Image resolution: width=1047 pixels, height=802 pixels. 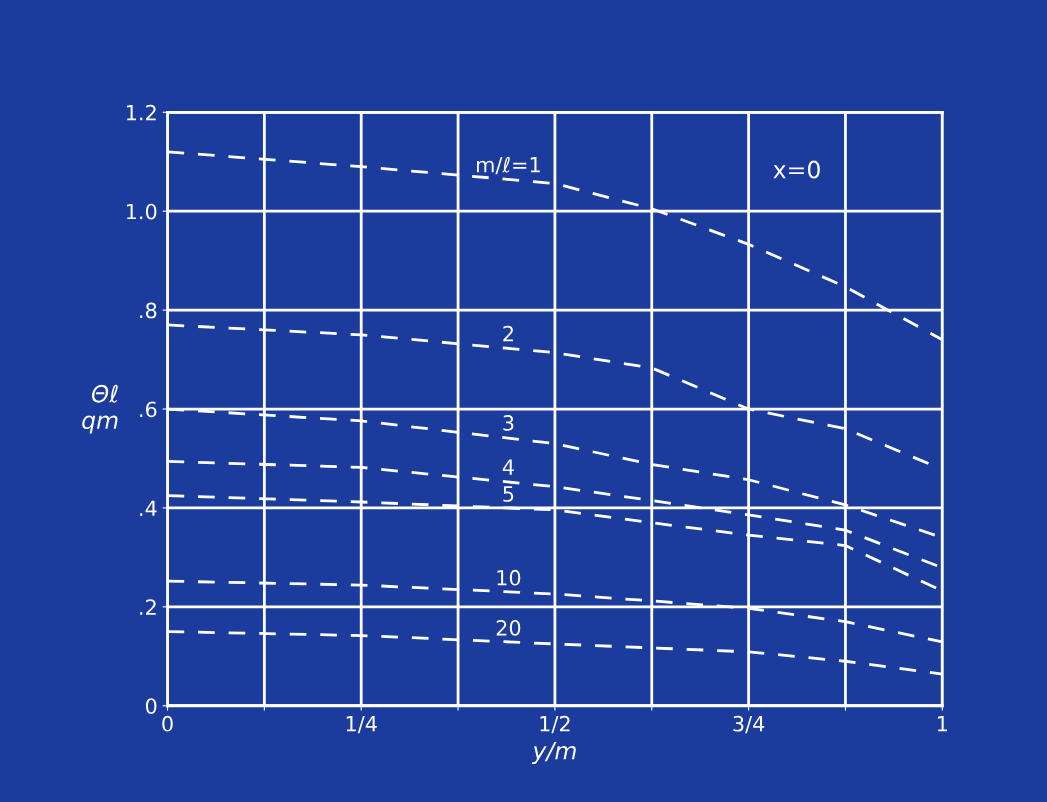 I want to click on series-label: 2, so click(x=508, y=333).